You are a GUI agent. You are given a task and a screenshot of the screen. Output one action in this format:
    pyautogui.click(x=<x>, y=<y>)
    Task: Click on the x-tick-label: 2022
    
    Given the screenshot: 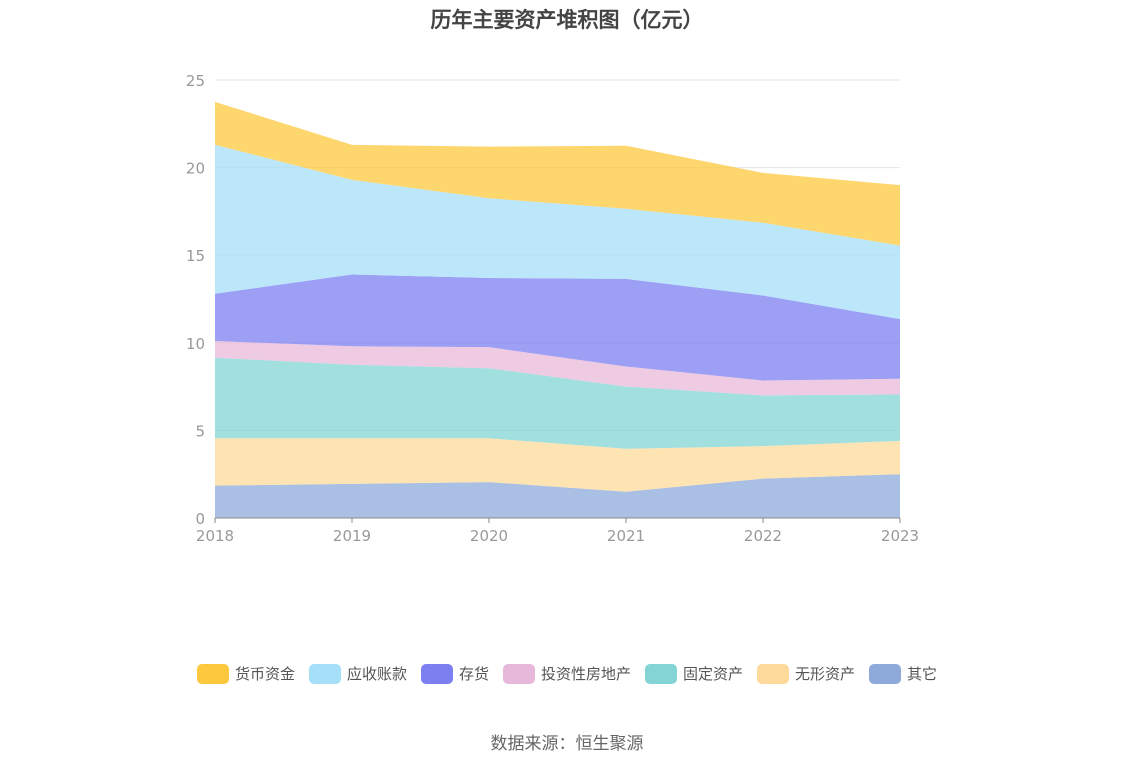 What is the action you would take?
    pyautogui.click(x=763, y=536)
    